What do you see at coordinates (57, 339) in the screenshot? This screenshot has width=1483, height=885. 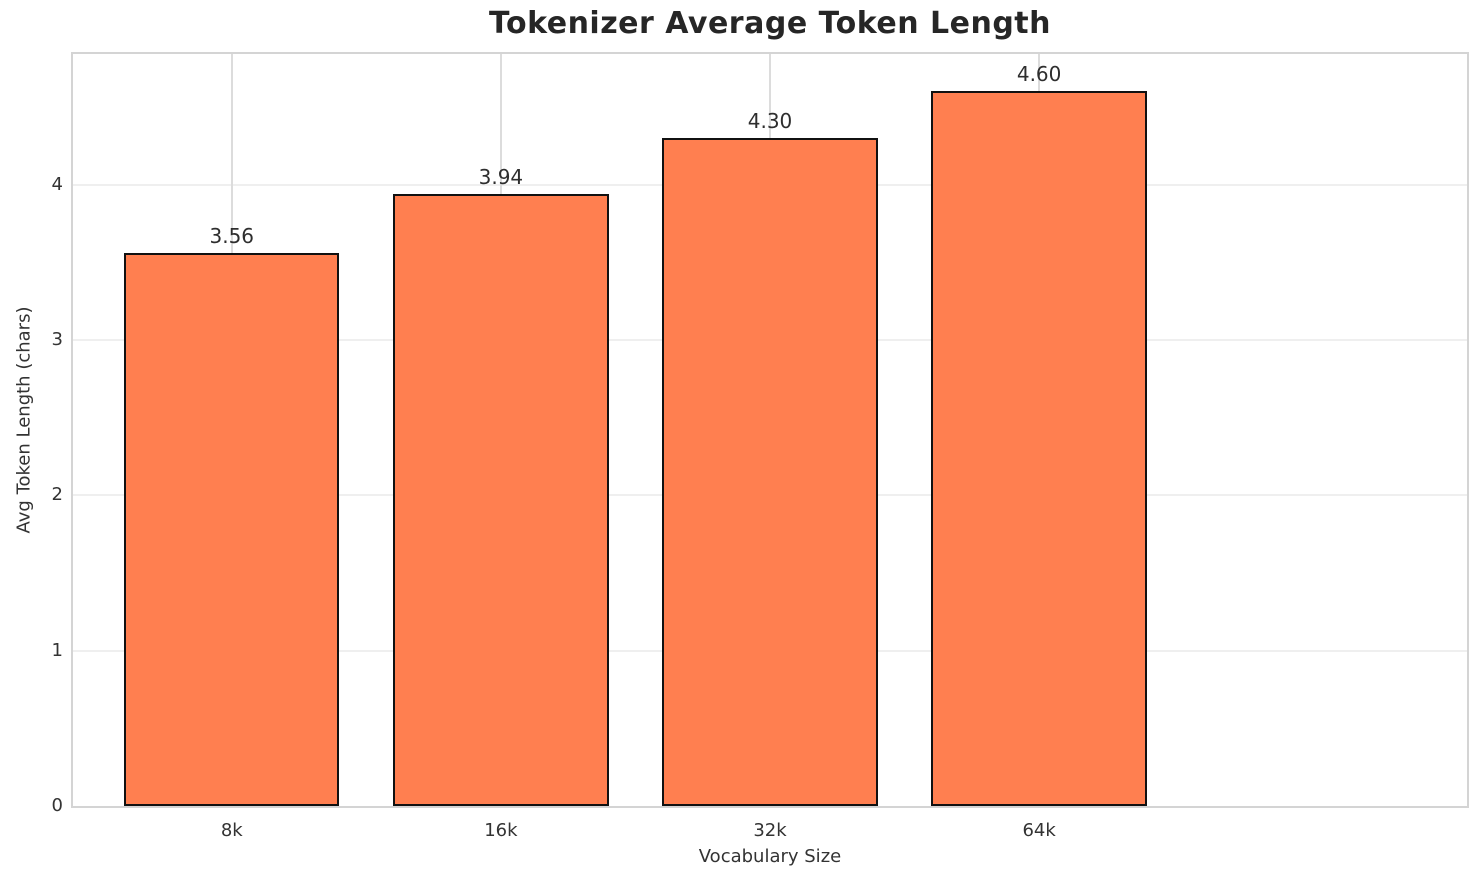 I see `y-tick-label: 3` at bounding box center [57, 339].